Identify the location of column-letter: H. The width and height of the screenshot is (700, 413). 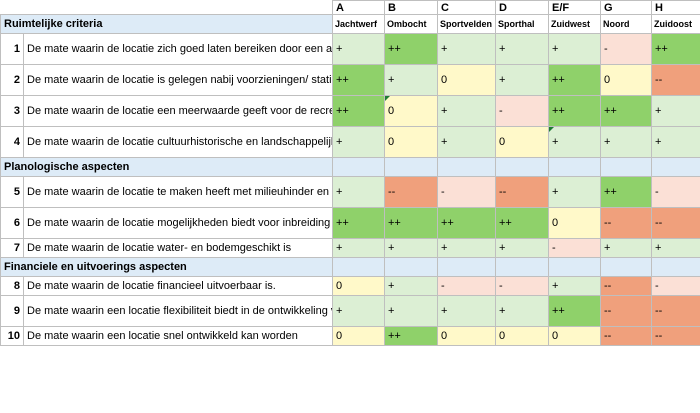
(675, 7).